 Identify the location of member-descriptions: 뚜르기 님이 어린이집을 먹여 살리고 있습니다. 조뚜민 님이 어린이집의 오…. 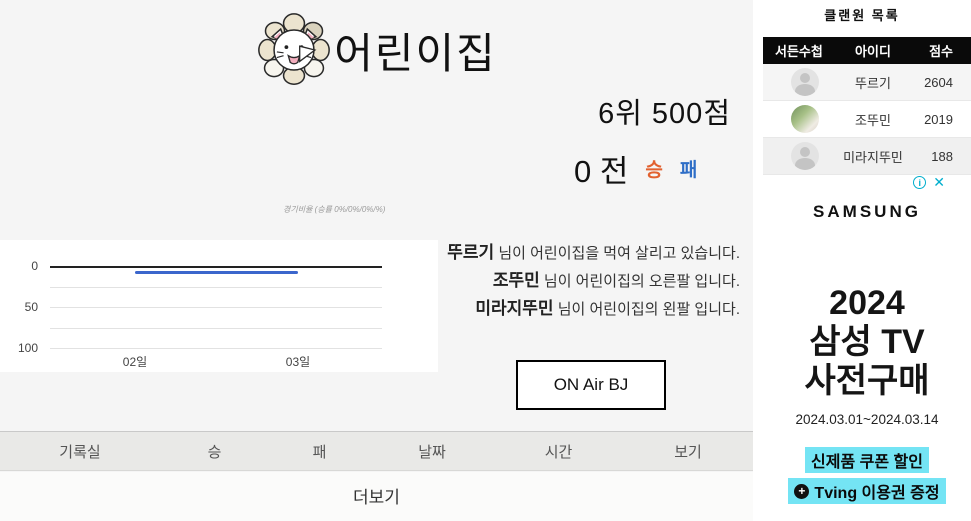
(593, 281).